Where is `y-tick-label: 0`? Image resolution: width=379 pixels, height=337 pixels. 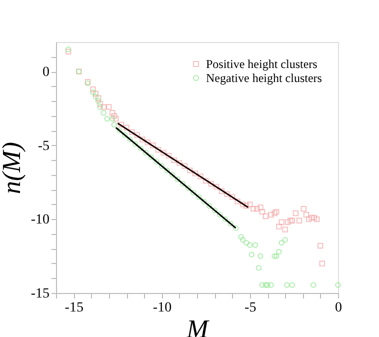 y-tick-label: 0 is located at coordinates (46, 72).